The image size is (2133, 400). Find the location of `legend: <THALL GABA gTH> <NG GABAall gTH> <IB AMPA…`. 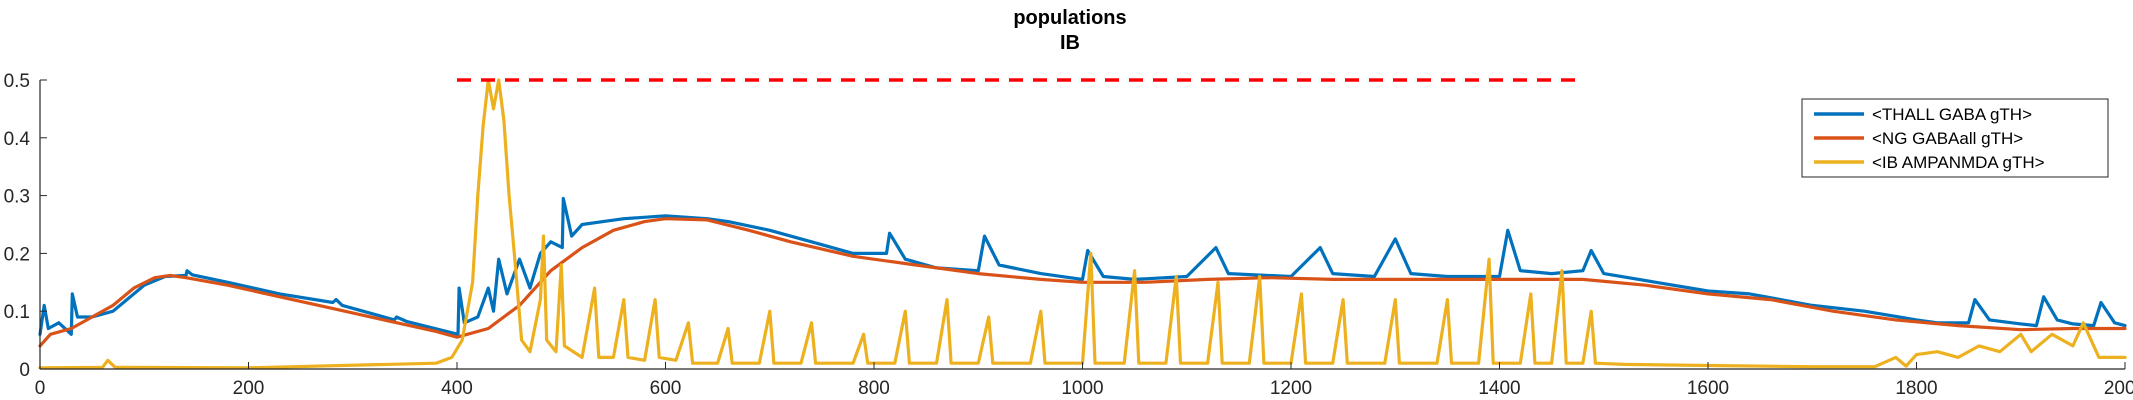

legend: <THALL GABA gTH> <NG GABAall gTH> <IB AMPA… is located at coordinates (1955, 138).